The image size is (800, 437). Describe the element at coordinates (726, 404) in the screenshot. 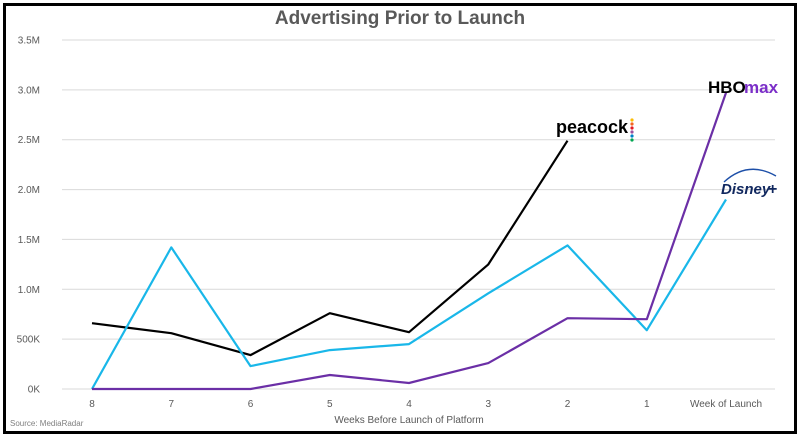

I see `x-tick-label: Week of Launch` at that location.